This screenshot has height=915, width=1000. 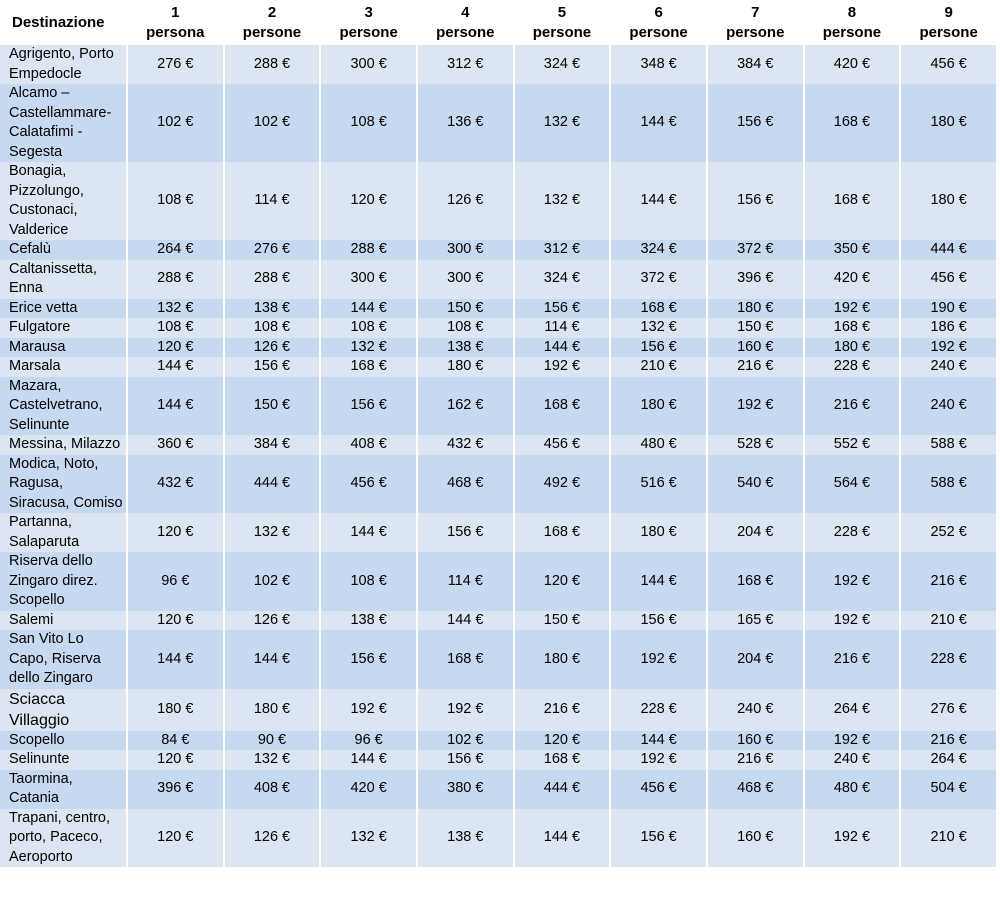 What do you see at coordinates (55, 658) in the screenshot?
I see `destination-line: Capo, Riserva` at bounding box center [55, 658].